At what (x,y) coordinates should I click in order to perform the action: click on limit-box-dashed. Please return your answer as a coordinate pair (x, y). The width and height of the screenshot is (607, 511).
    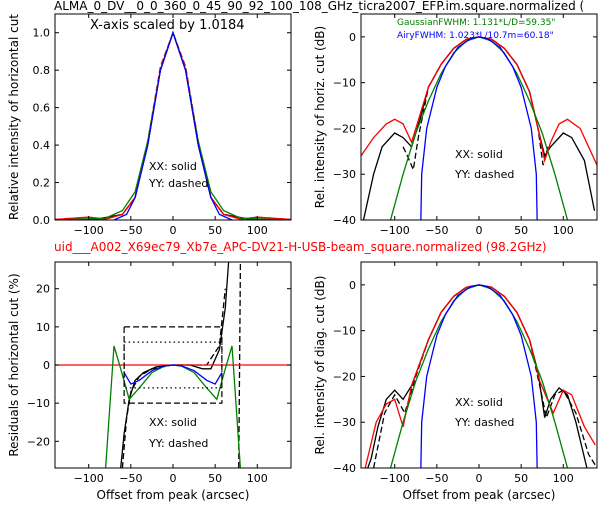
    Looking at the image, I should click on (173, 365).